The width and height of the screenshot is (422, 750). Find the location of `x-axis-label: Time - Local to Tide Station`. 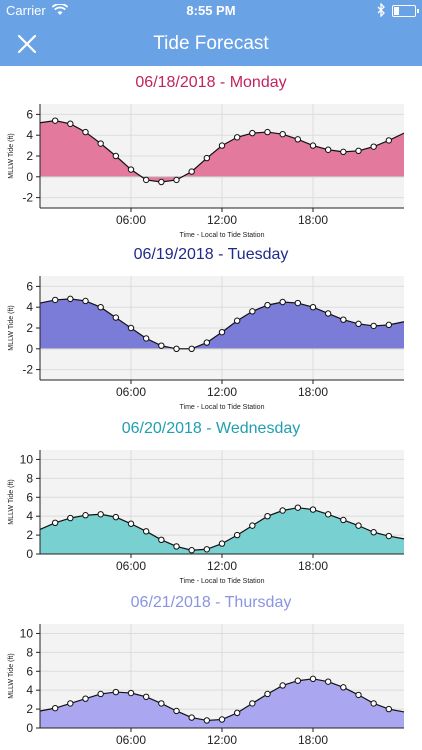

x-axis-label: Time - Local to Tide Station is located at coordinates (222, 407).